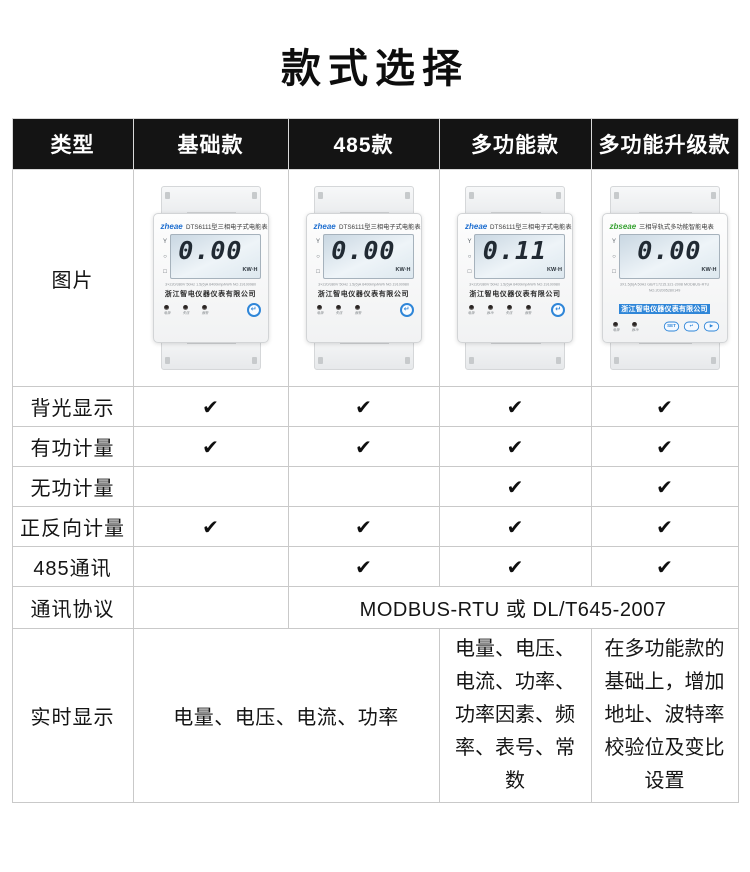 The width and height of the screenshot is (750, 872). Describe the element at coordinates (623, 226) in the screenshot. I see `meter-brand-logo: zbseae` at that location.